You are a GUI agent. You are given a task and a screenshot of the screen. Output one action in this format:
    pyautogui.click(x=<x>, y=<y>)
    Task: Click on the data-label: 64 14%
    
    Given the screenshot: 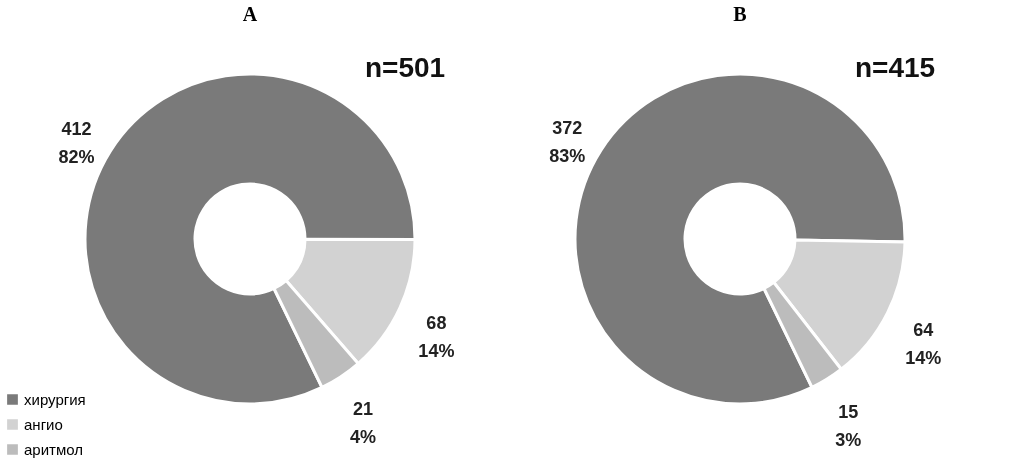 What is the action you would take?
    pyautogui.click(x=923, y=343)
    